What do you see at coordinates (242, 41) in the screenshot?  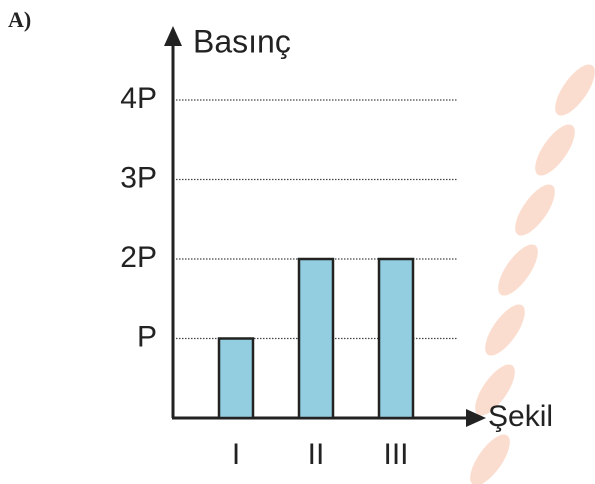 I see `y-axis-label: Basınç` at bounding box center [242, 41].